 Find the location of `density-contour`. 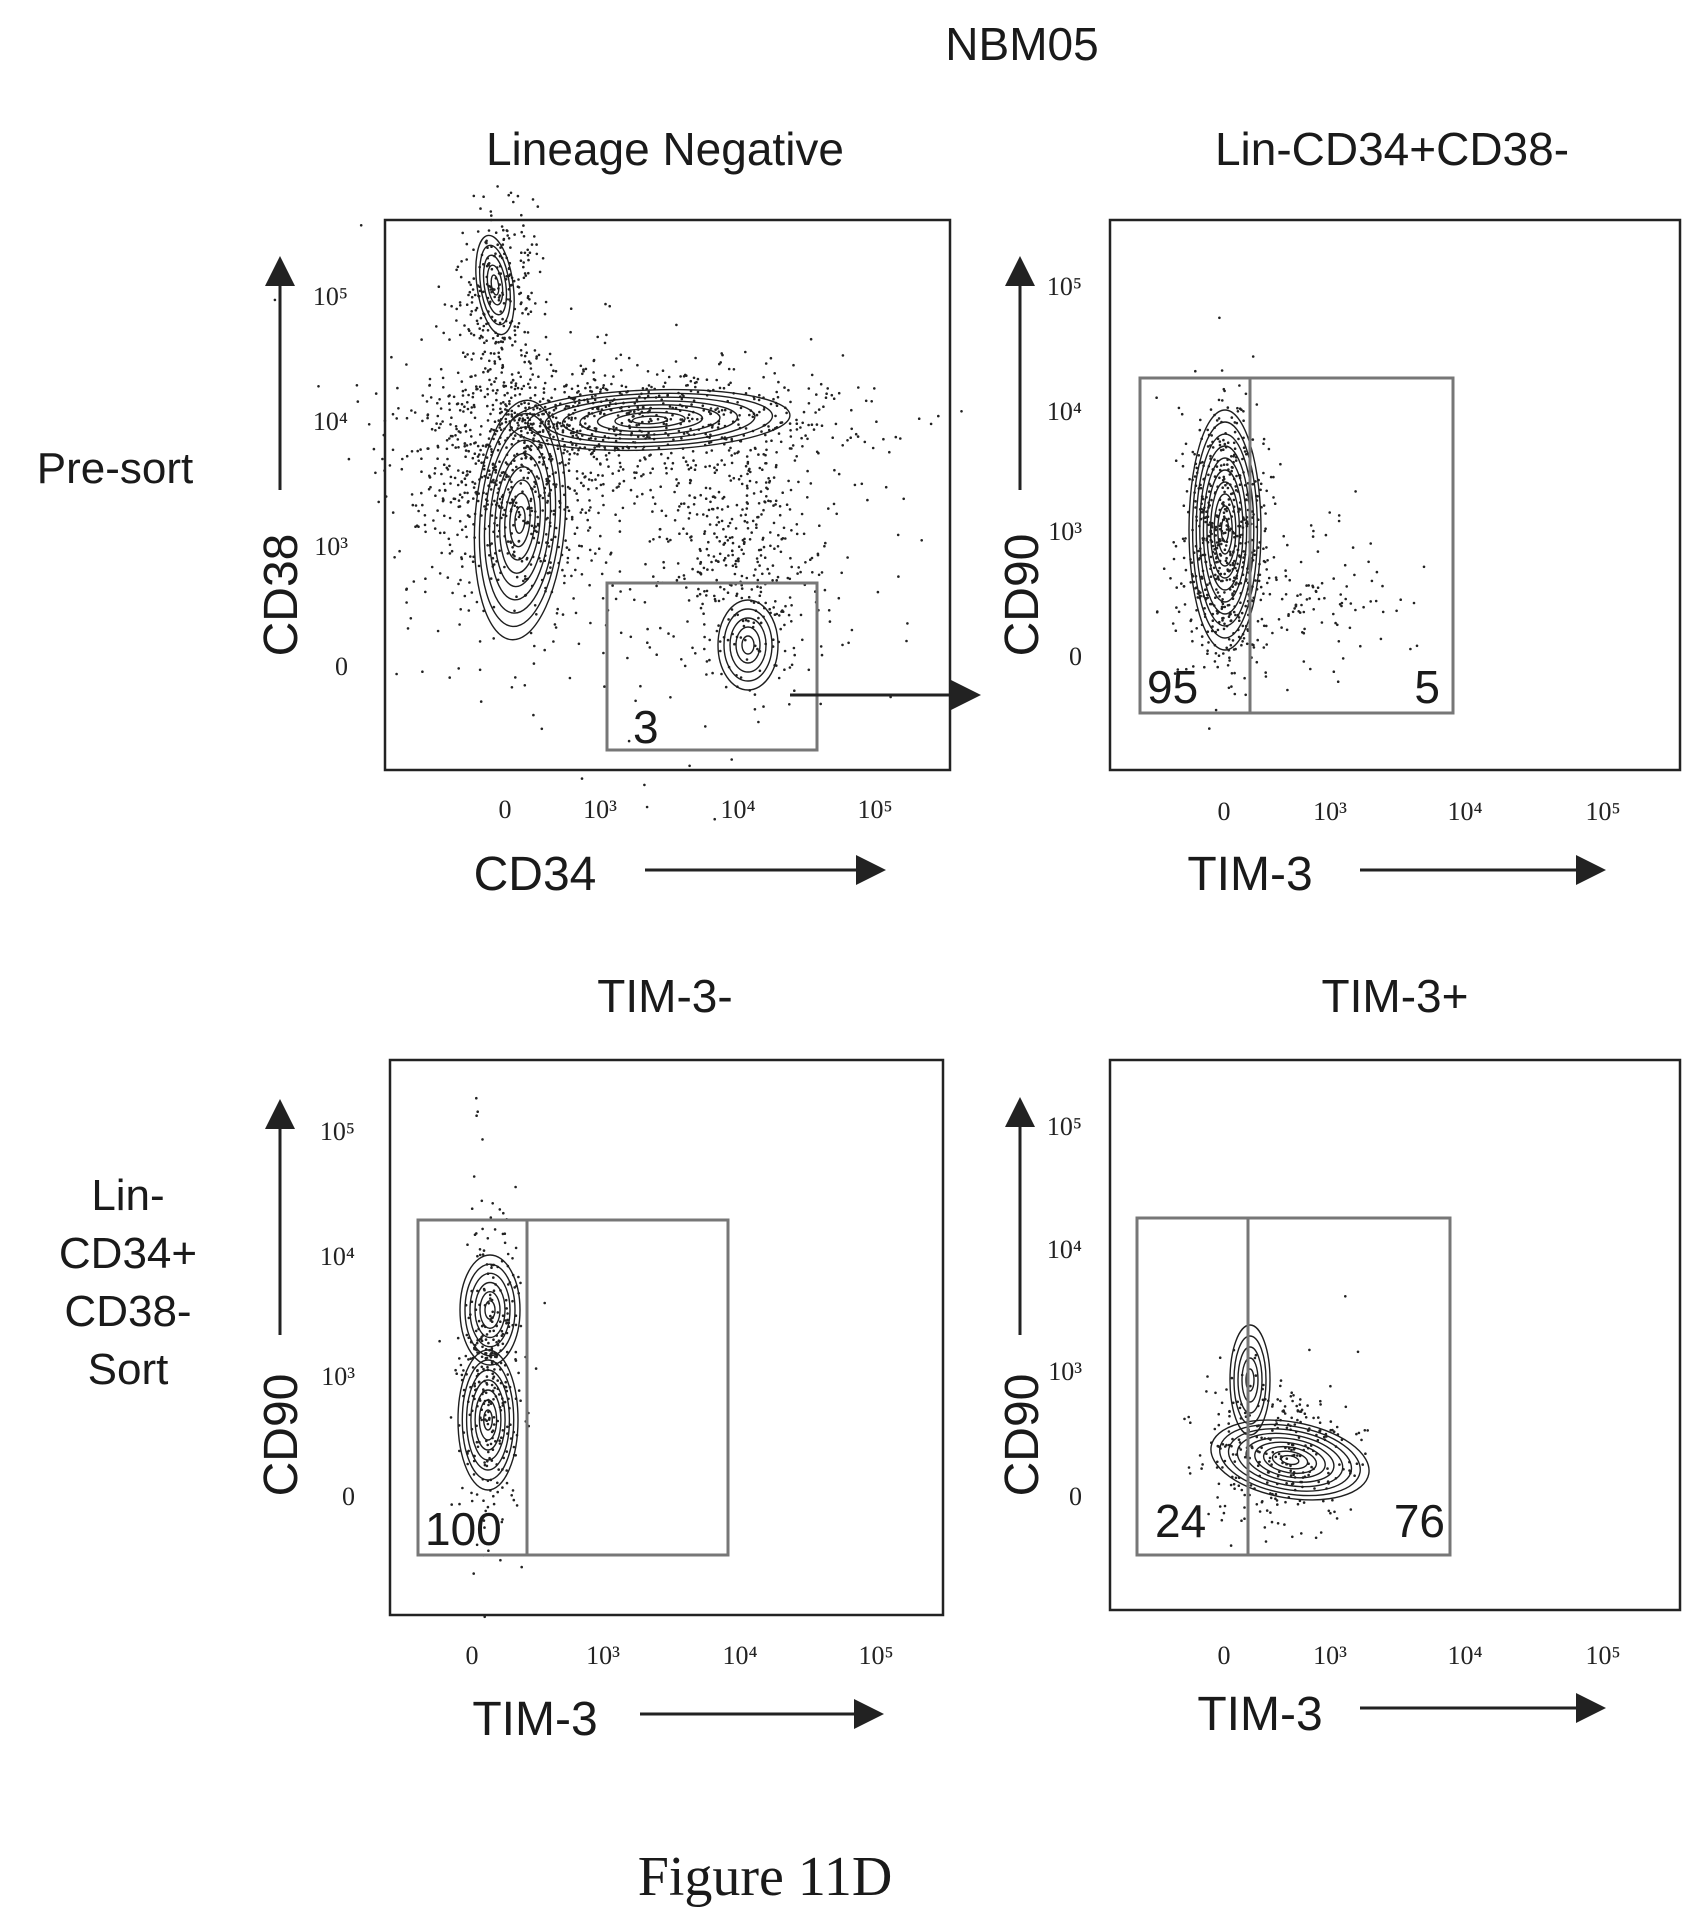

density-contour is located at coordinates (650, 420).